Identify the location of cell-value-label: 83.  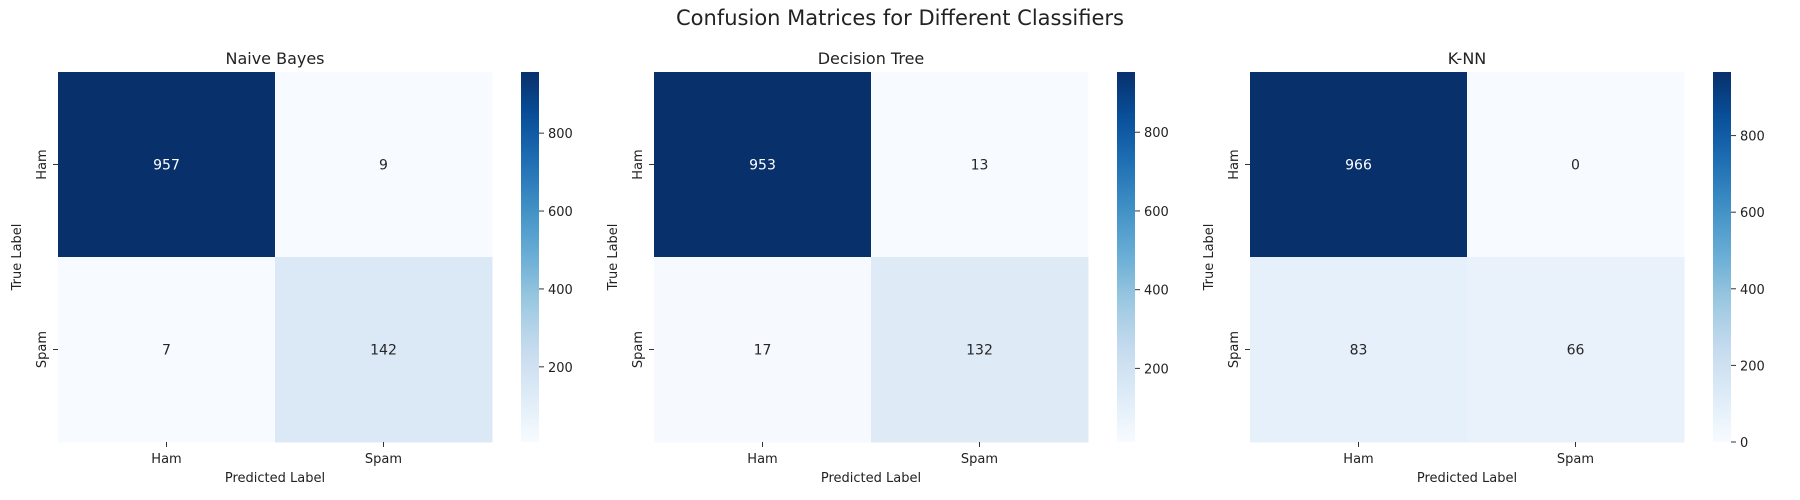
(1359, 351).